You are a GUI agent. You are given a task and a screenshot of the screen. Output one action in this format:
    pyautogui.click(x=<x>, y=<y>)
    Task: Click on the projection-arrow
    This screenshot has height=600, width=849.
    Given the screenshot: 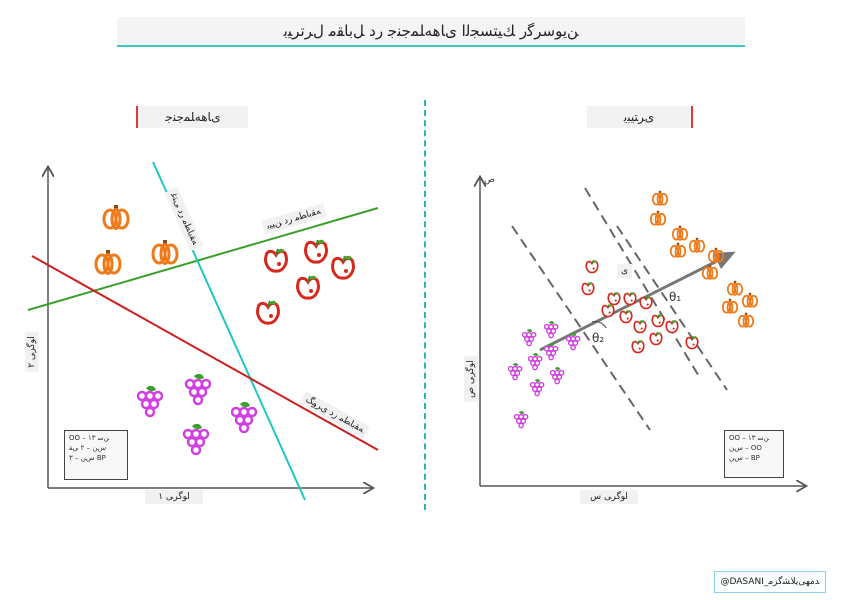 What is the action you would take?
    pyautogui.click(x=637, y=301)
    